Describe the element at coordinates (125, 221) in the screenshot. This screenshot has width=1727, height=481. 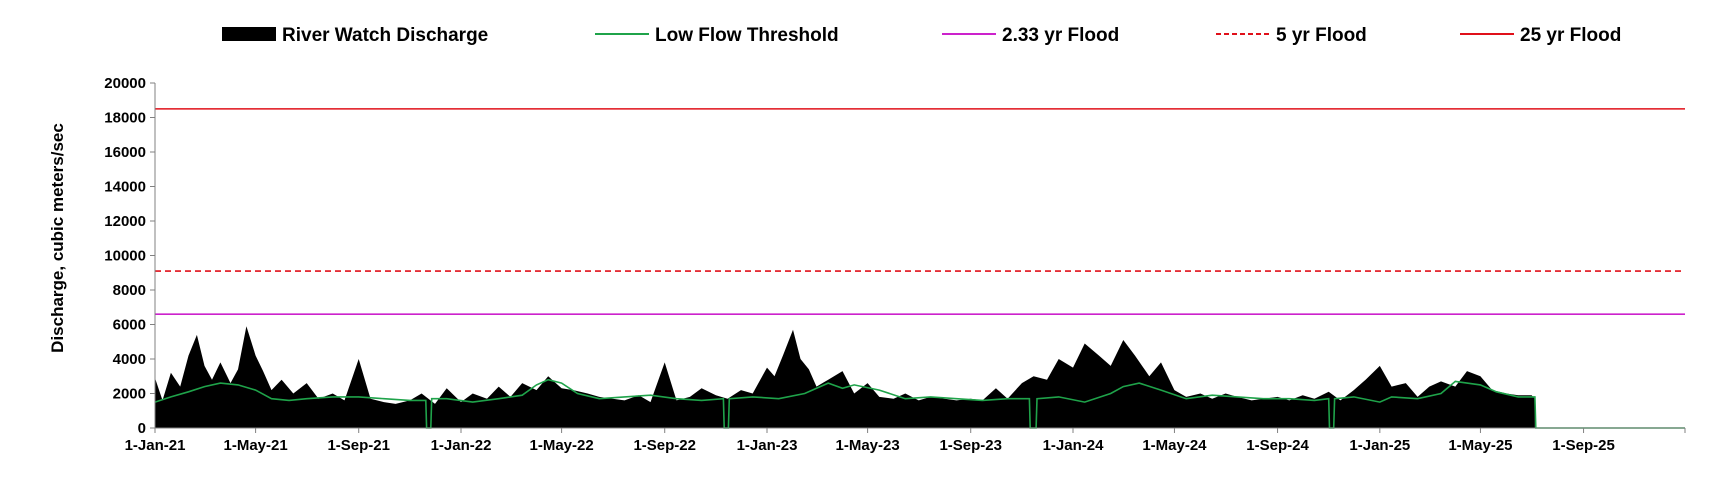
I see `y-tick-label: 12000` at that location.